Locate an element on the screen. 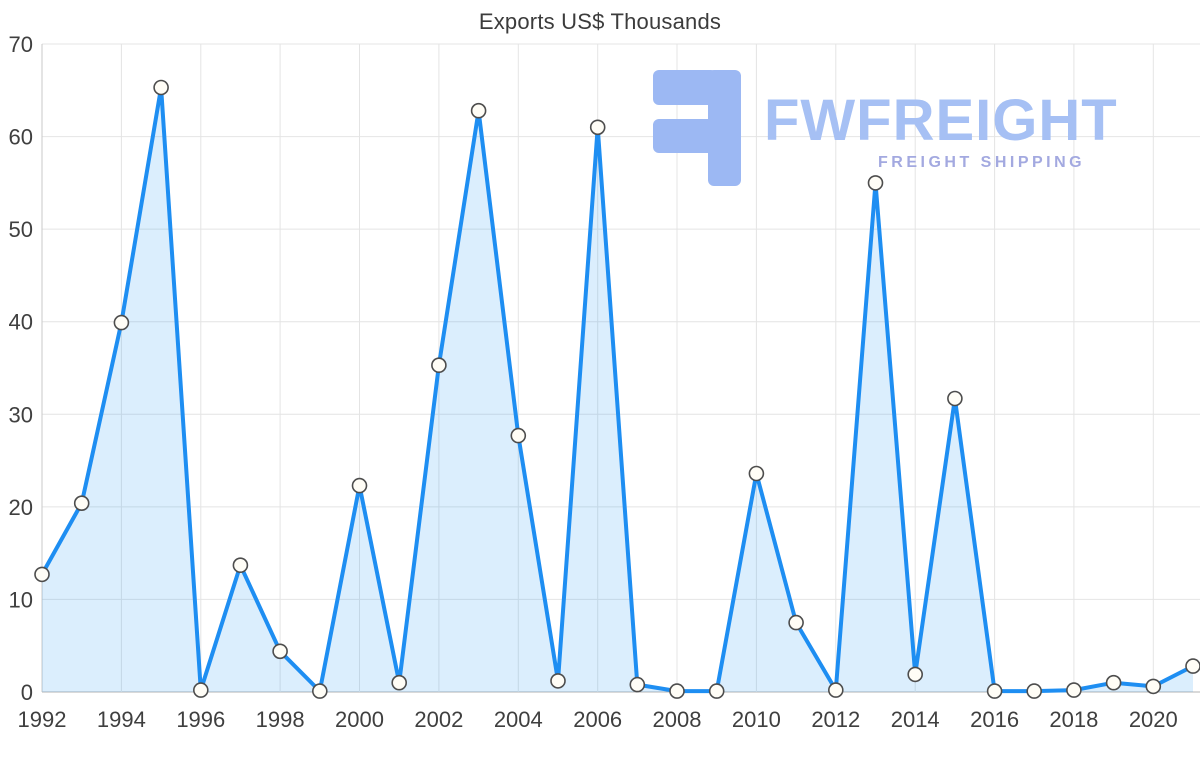 Image resolution: width=1200 pixels, height=763 pixels. y-tick-label: 40 is located at coordinates (21, 322).